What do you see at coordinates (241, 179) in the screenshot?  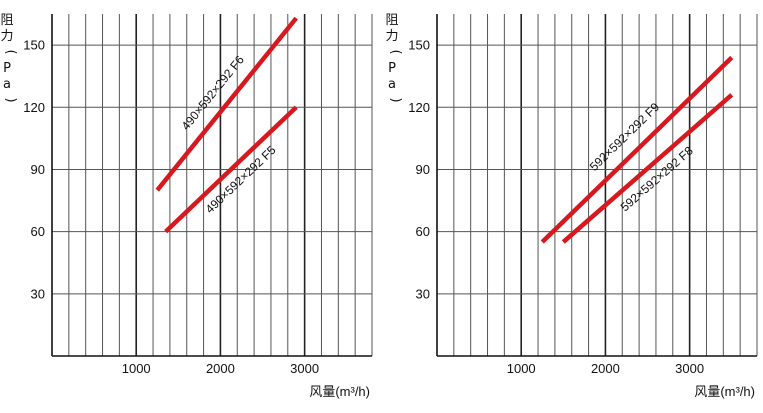 I see `series-label: 490×592×292 F5` at bounding box center [241, 179].